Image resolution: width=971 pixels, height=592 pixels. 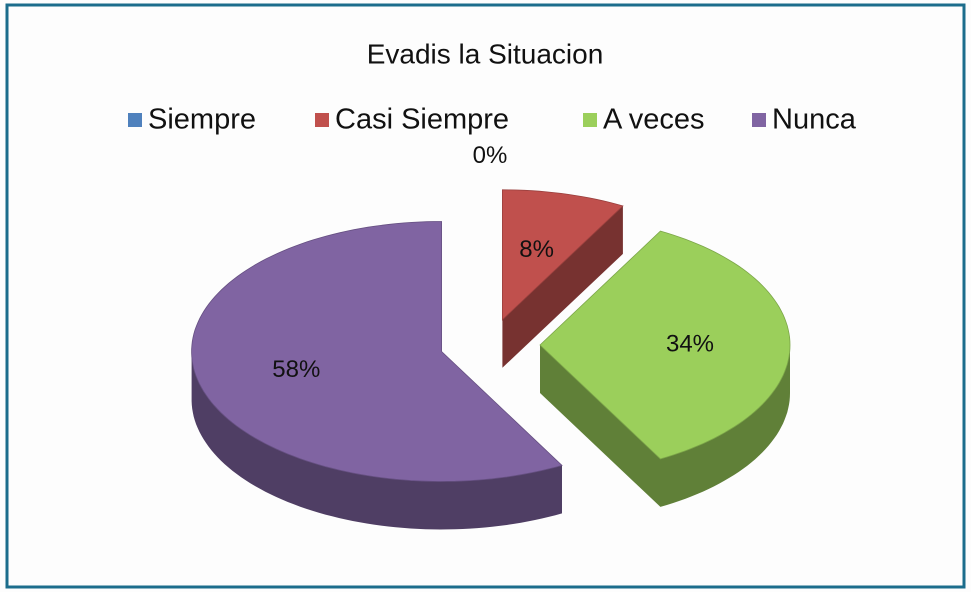 What do you see at coordinates (485, 53) in the screenshot?
I see `chart-title: Evadis la Situacion` at bounding box center [485, 53].